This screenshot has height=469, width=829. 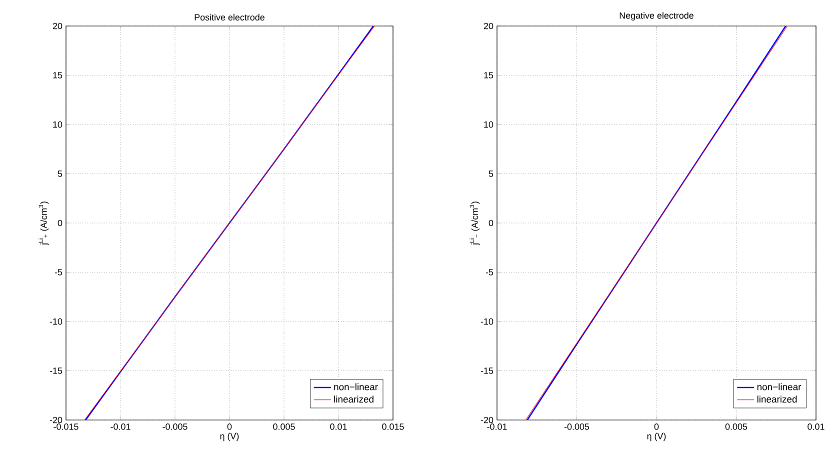 I want to click on x-tick-label: -0.015, so click(x=66, y=427).